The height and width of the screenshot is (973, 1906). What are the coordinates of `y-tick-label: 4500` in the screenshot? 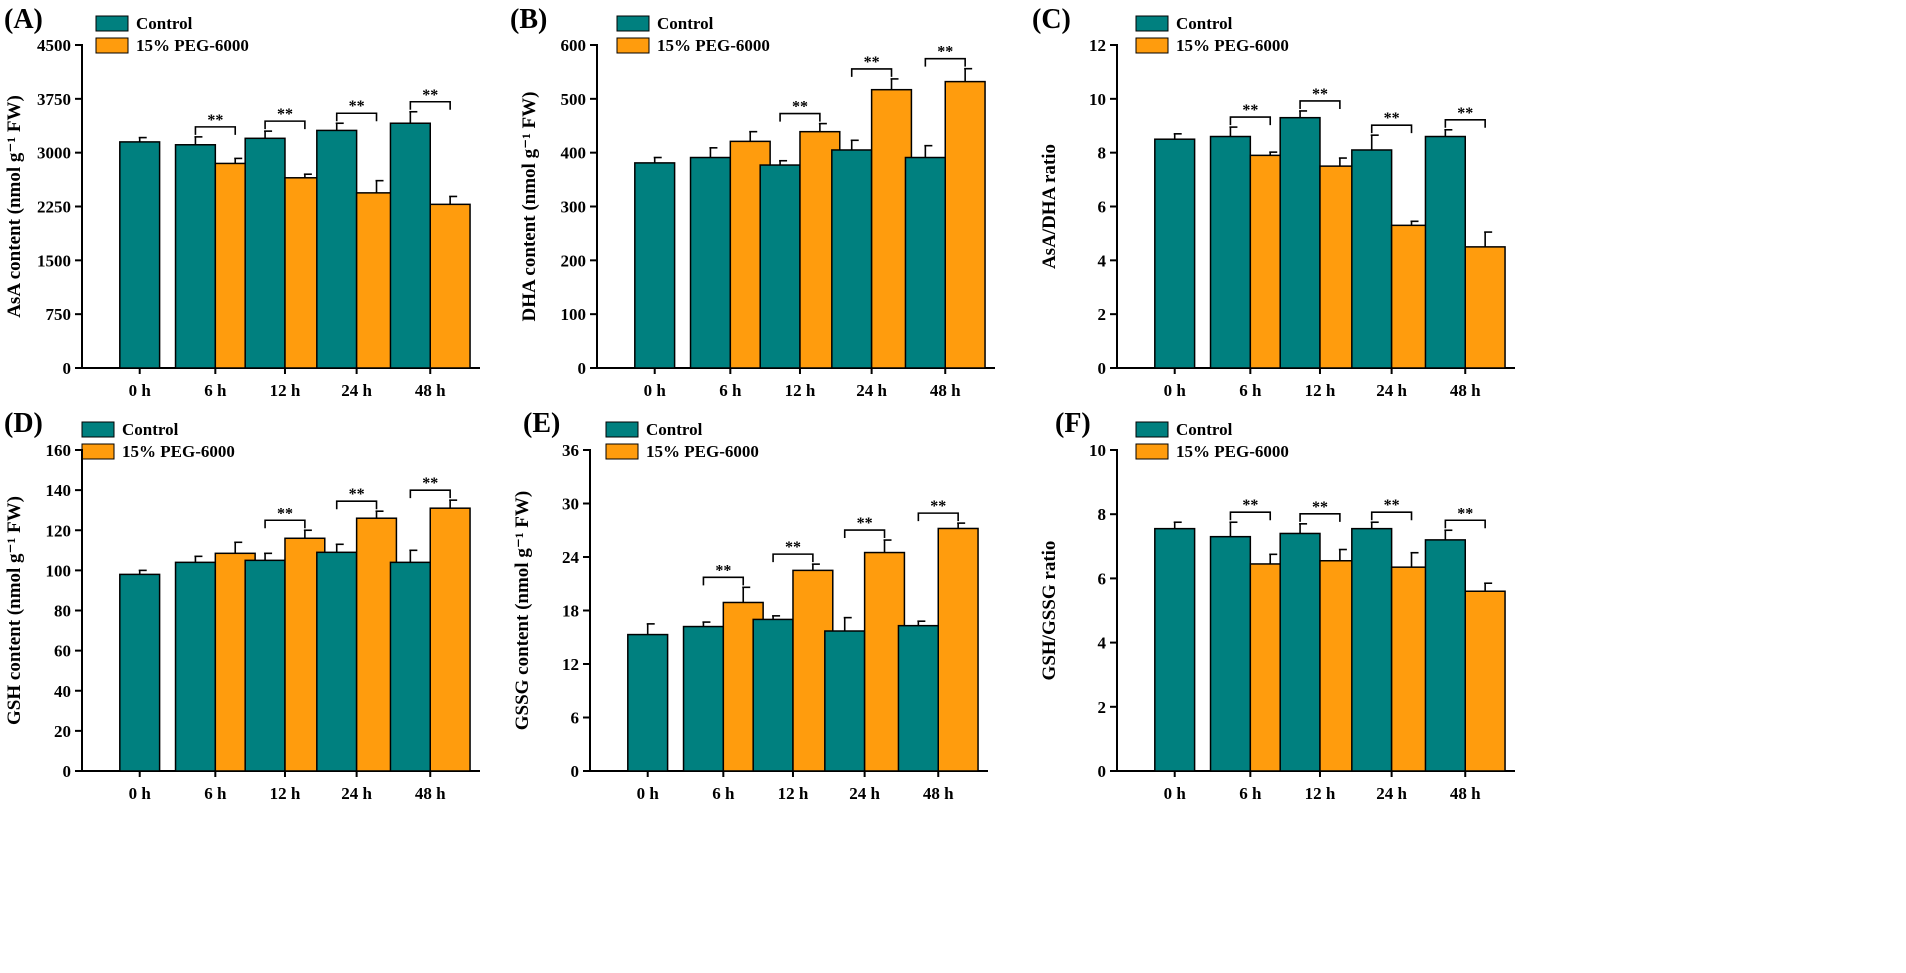 It's located at (54, 45).